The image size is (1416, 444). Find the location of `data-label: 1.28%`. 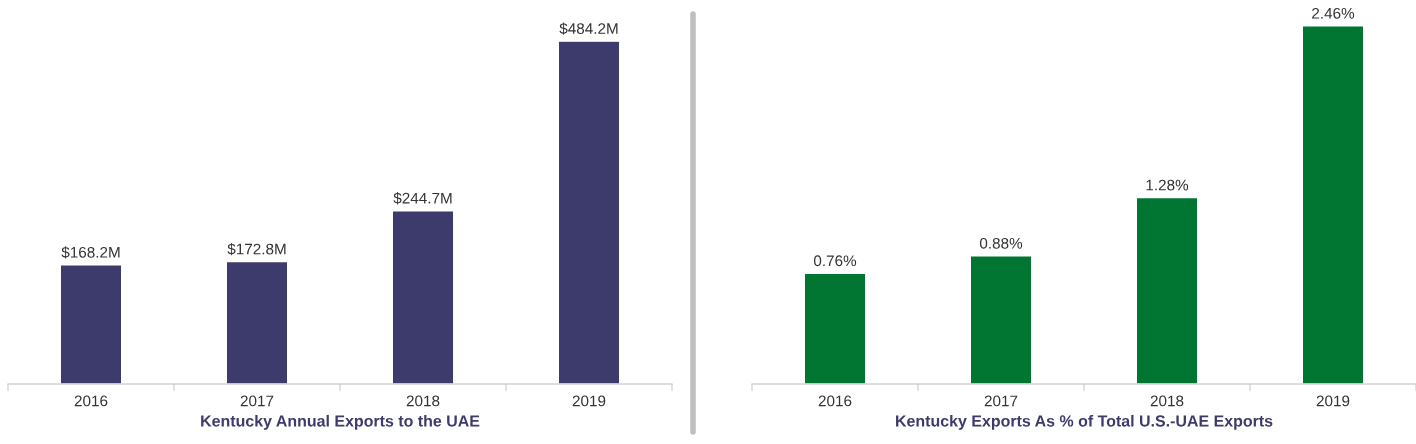

data-label: 1.28% is located at coordinates (1167, 185).